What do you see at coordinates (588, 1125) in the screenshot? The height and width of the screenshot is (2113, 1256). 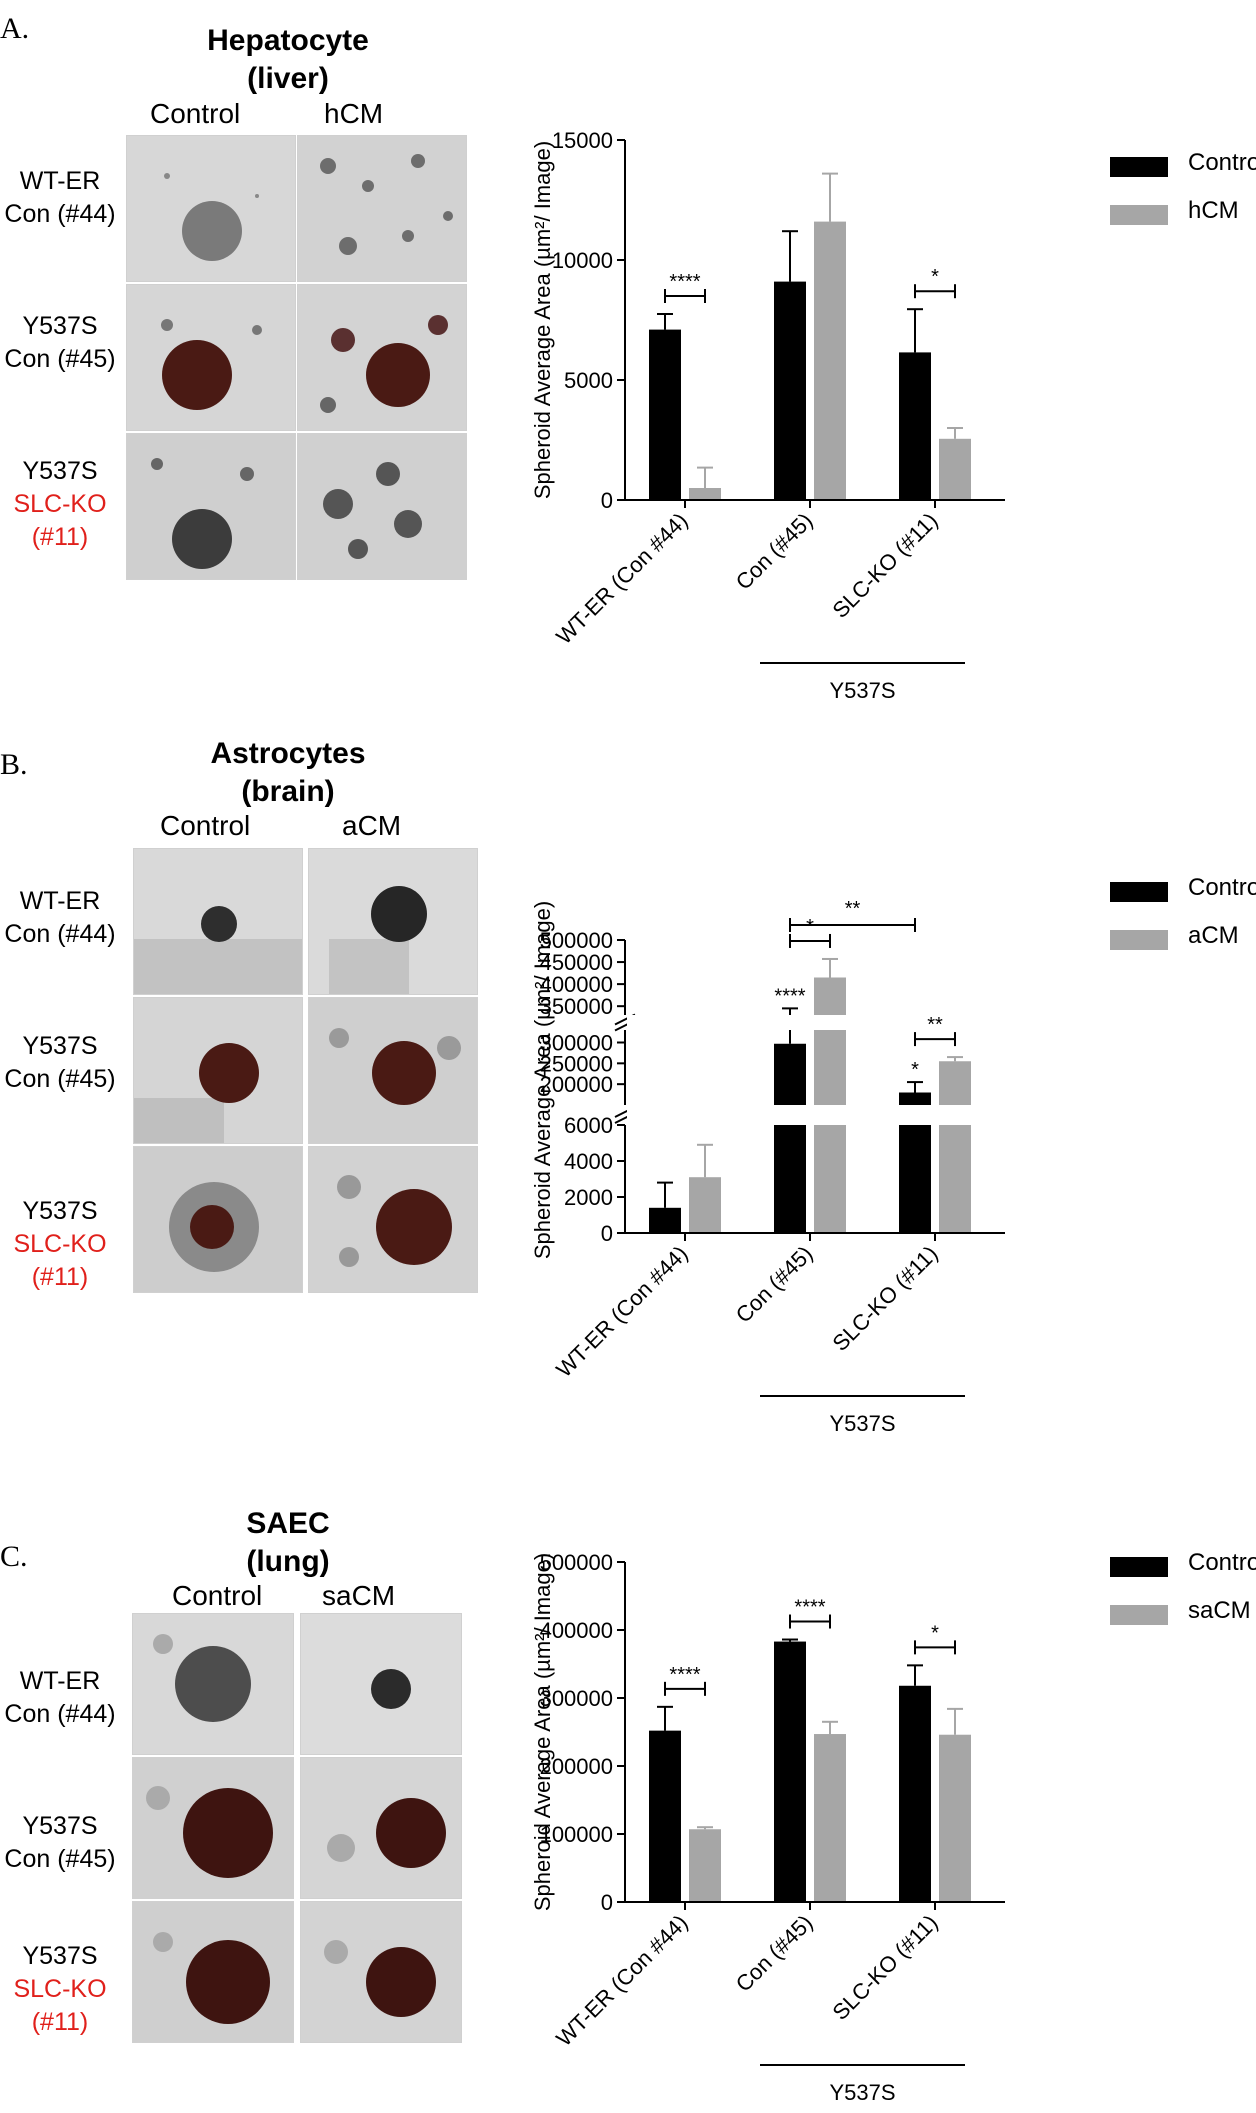 I see `y-tick-label: 6000` at bounding box center [588, 1125].